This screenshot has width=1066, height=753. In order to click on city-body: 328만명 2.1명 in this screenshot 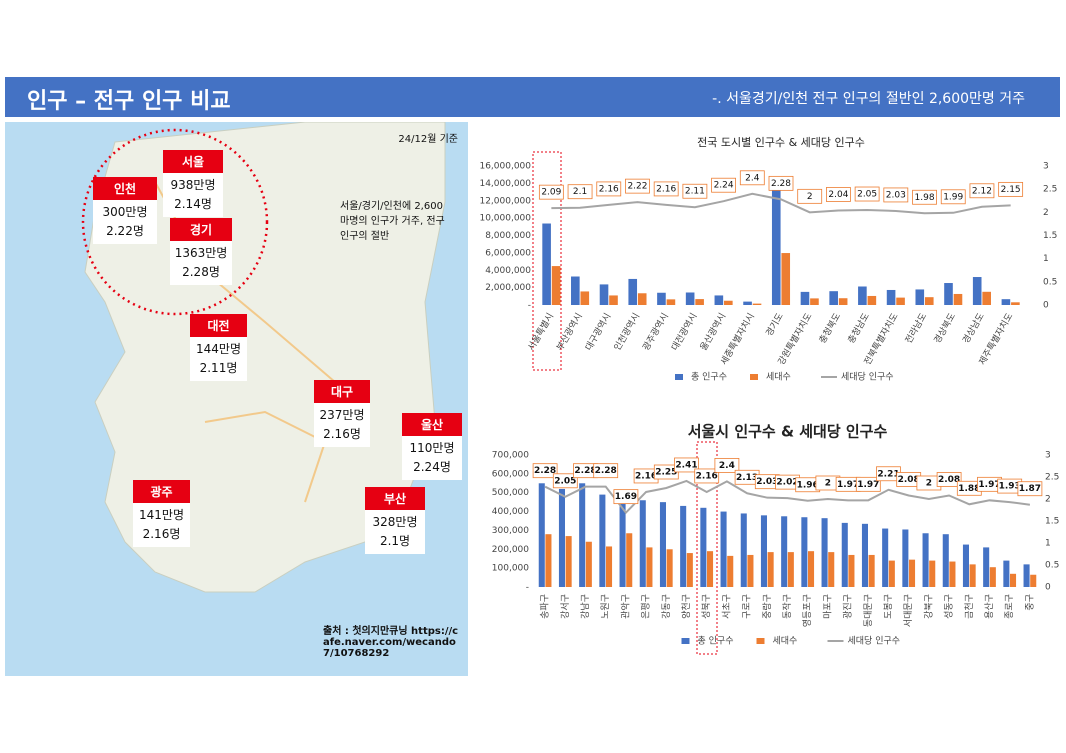, I will do `click(395, 532)`.